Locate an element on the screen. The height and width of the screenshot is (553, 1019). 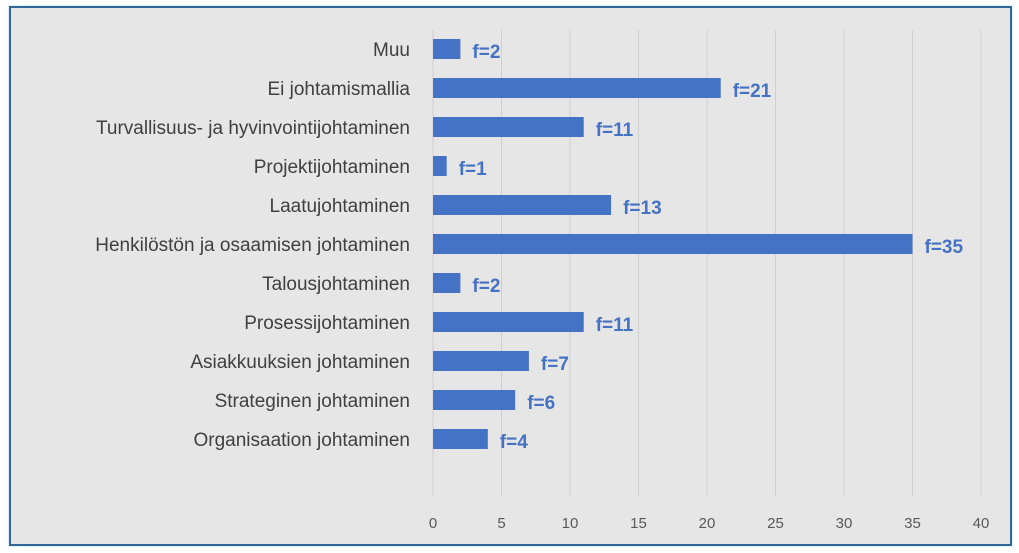
x-tick-label: 10 is located at coordinates (570, 523).